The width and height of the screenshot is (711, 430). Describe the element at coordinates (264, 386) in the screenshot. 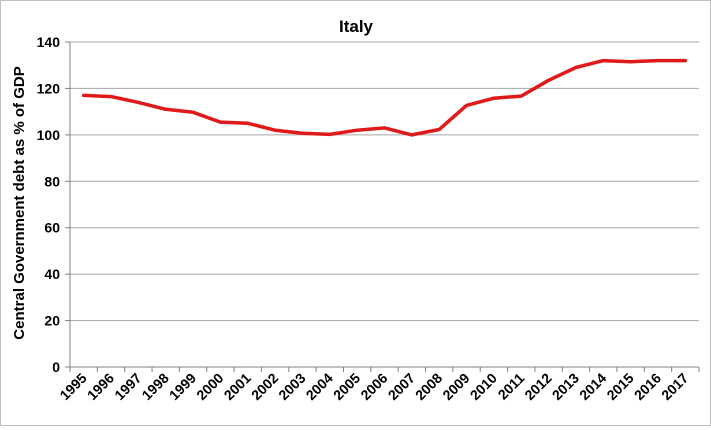

I see `x-tick-label: 2002` at that location.